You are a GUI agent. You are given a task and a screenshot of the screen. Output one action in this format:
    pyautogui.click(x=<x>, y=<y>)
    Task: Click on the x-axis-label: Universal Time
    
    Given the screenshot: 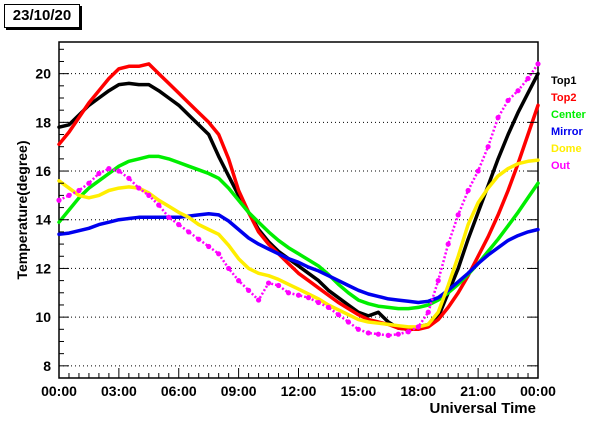 What is the action you would take?
    pyautogui.click(x=483, y=408)
    